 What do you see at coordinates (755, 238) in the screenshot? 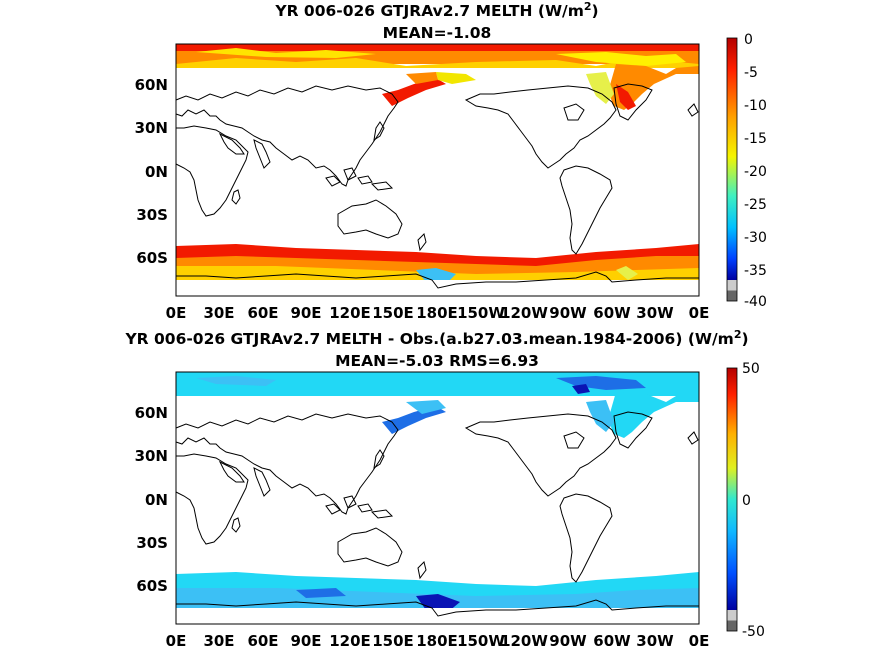
I see `colorbar-tick: -30` at bounding box center [755, 238].